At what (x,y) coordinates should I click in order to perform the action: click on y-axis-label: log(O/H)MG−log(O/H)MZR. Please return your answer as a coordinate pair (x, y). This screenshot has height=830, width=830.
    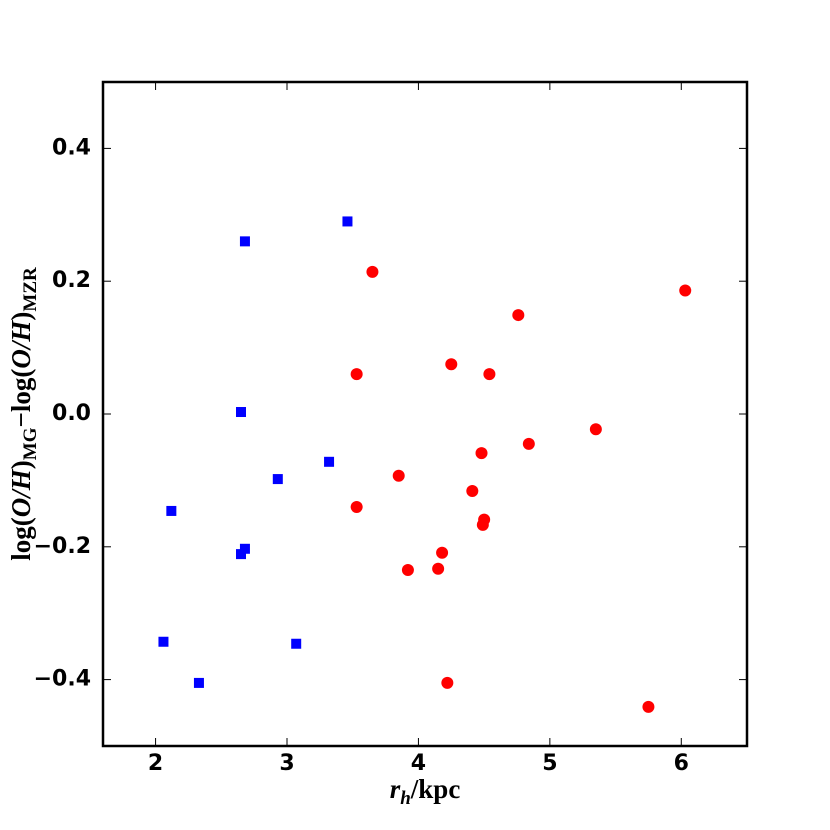
    Looking at the image, I should click on (23, 414).